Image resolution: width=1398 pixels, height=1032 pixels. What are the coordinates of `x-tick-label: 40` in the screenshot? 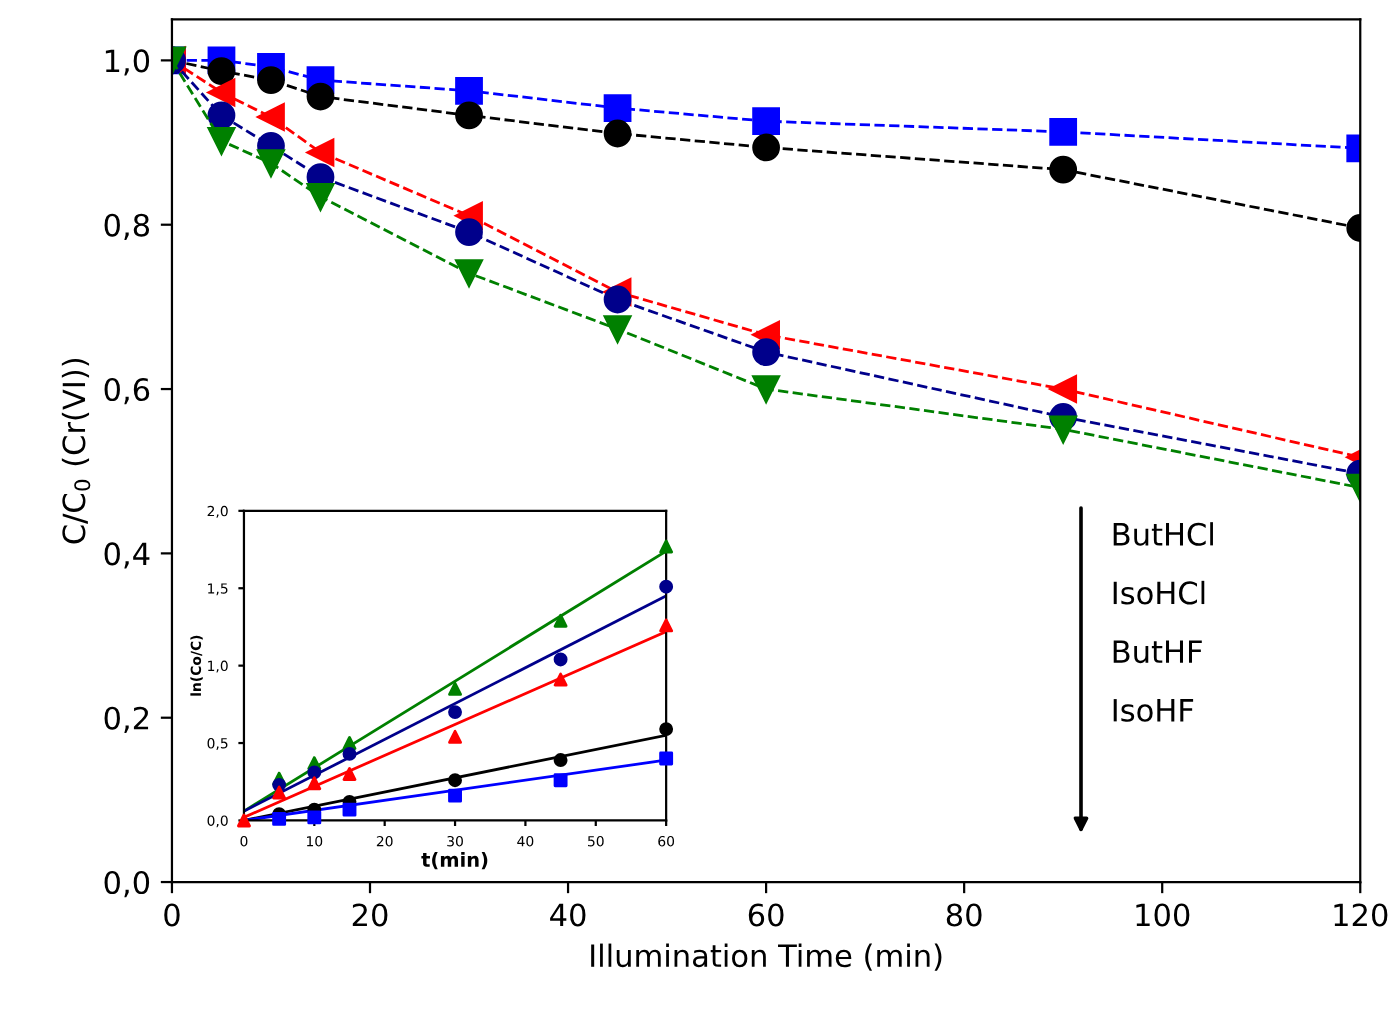 It's located at (568, 915).